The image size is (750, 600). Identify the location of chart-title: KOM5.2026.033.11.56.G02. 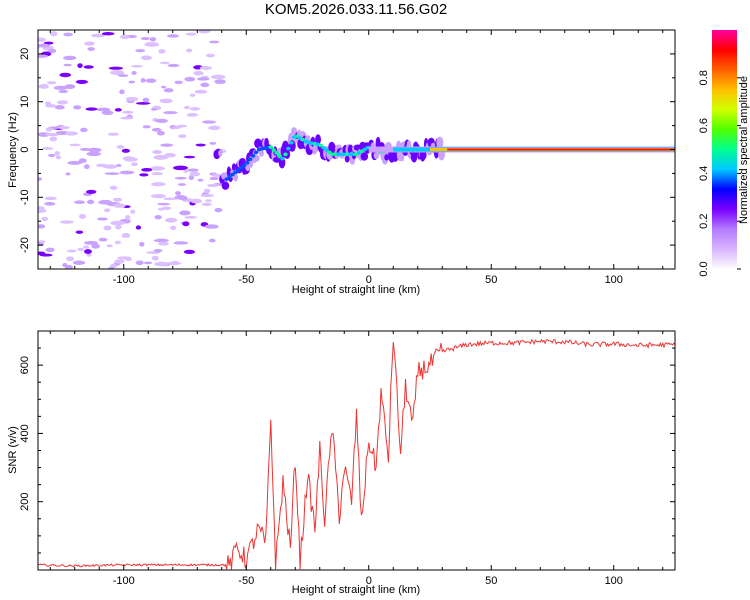
(356, 9).